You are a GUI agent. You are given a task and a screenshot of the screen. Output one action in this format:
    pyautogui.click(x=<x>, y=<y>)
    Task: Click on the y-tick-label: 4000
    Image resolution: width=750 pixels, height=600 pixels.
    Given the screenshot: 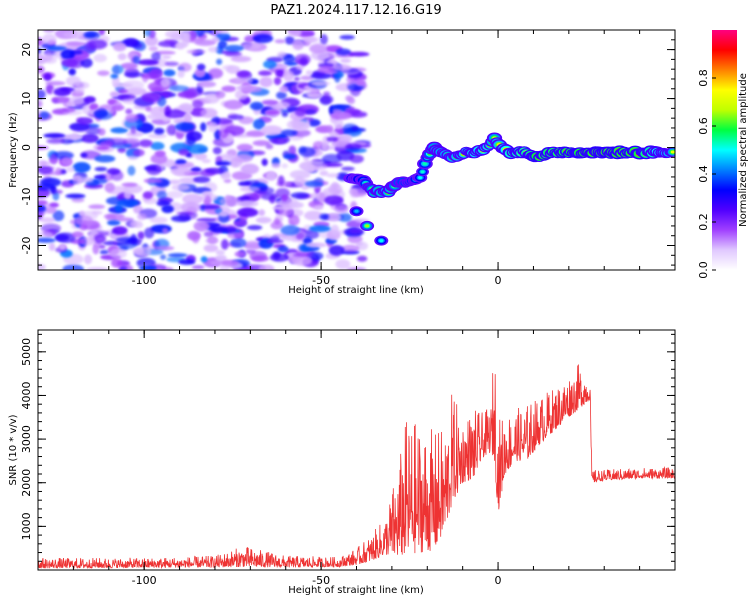 What is the action you would take?
    pyautogui.click(x=26, y=395)
    